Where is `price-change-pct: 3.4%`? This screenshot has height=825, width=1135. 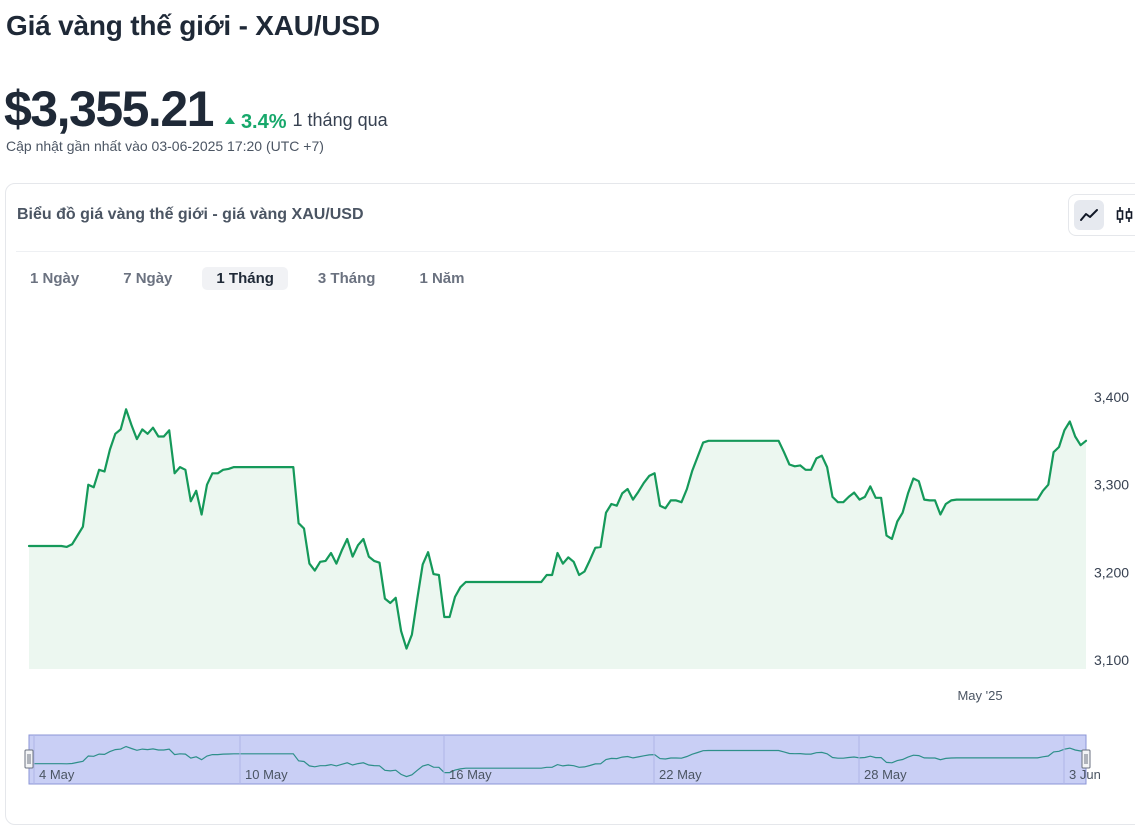 price-change-pct: 3.4% is located at coordinates (263, 122).